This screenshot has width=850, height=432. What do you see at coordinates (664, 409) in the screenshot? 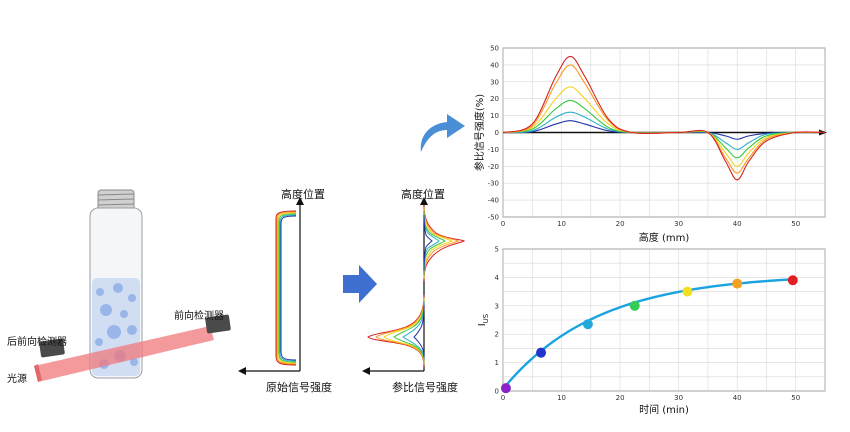
I see `bottom-x-axis-label: 时间 (min)` at bounding box center [664, 409].